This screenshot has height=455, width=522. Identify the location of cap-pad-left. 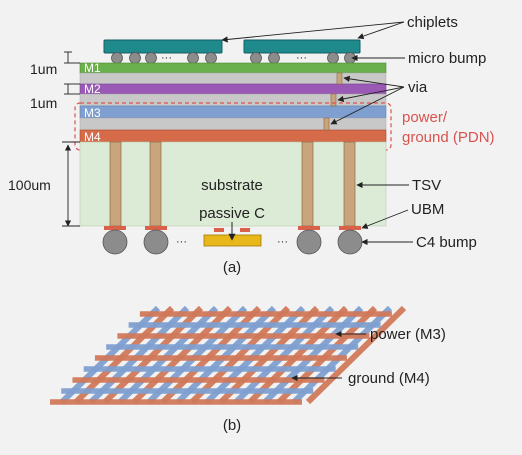
(219, 230).